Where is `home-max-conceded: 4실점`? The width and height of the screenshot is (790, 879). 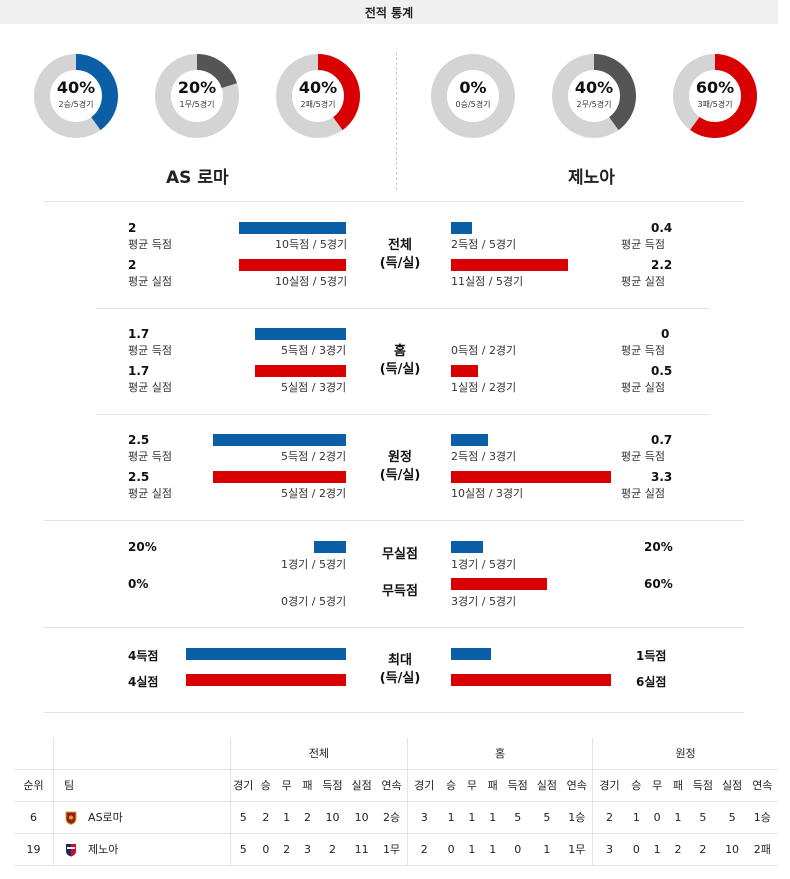 home-max-conceded: 4실점 is located at coordinates (143, 682).